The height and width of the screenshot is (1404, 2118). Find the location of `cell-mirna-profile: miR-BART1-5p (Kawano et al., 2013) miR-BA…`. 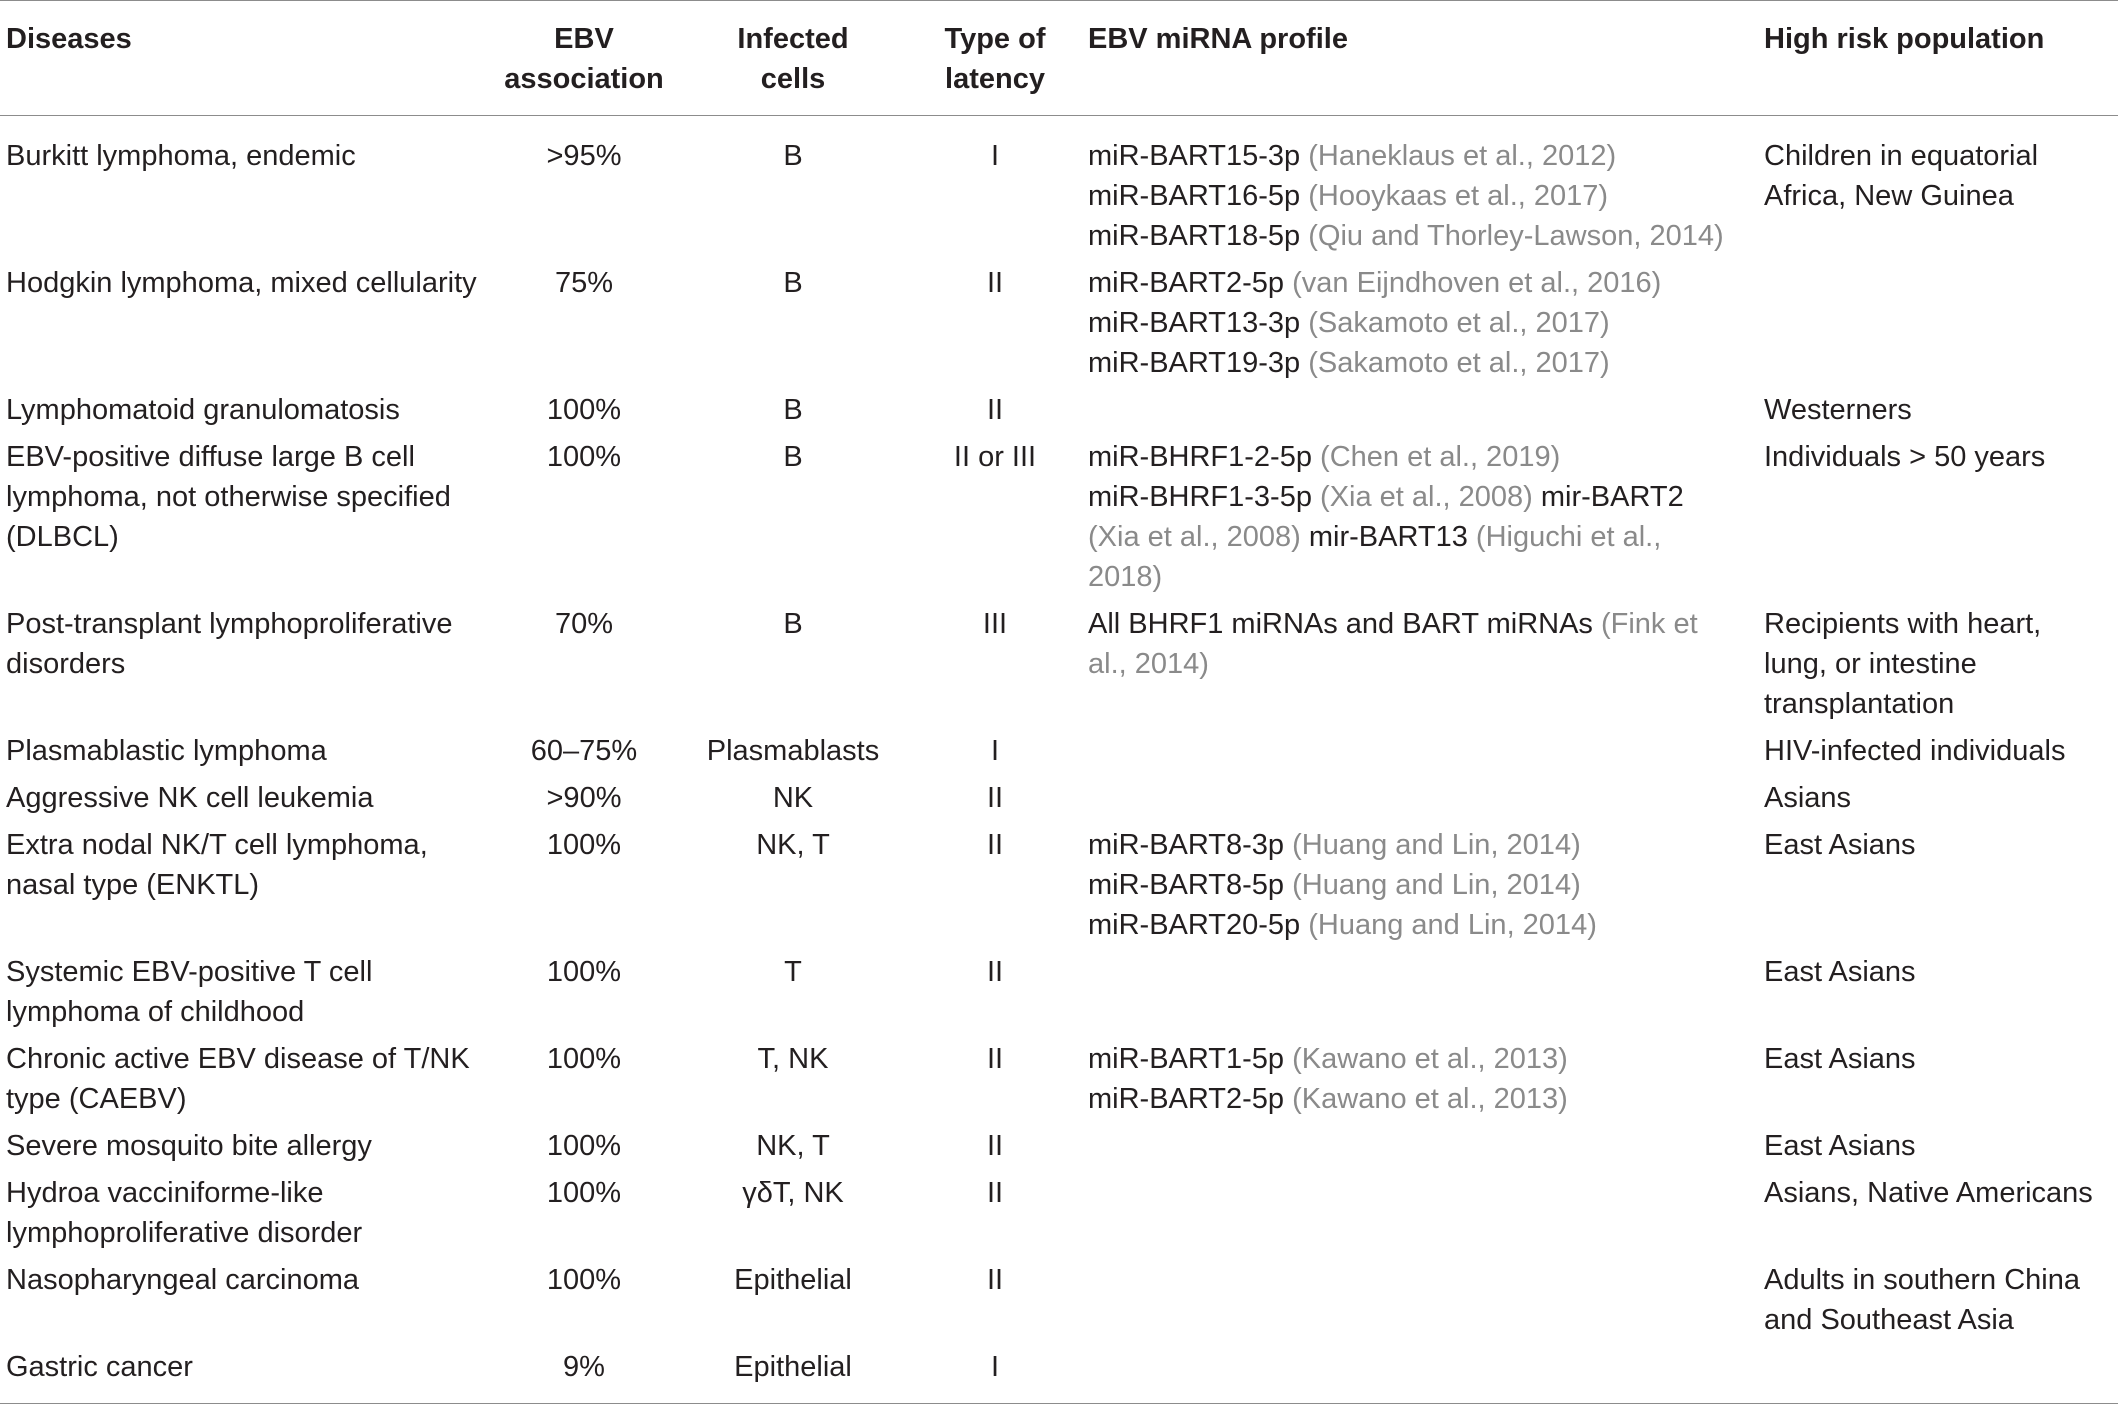

cell-mirna-profile: miR-BART1-5p (Kawano et al., 2013) miR-BA… is located at coordinates (1415, 1075).